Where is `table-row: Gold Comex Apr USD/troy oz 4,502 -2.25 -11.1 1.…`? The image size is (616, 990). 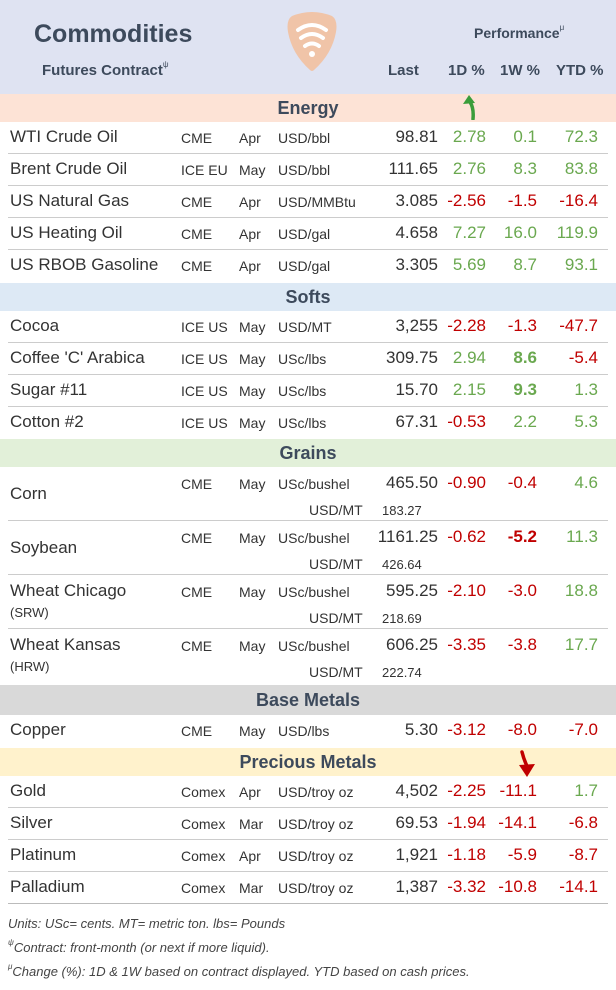 table-row: Gold Comex Apr USD/troy oz 4,502 -2.25 -11.1 1.… is located at coordinates (308, 792).